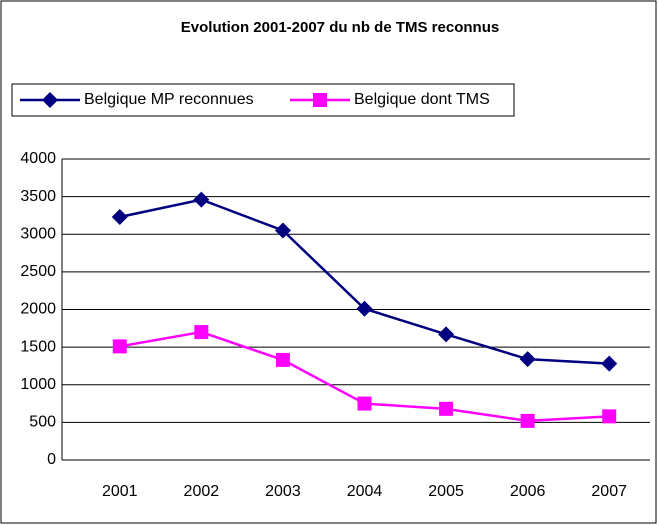 The image size is (659, 526). Describe the element at coordinates (528, 491) in the screenshot. I see `x-tick-label: 2006` at that location.